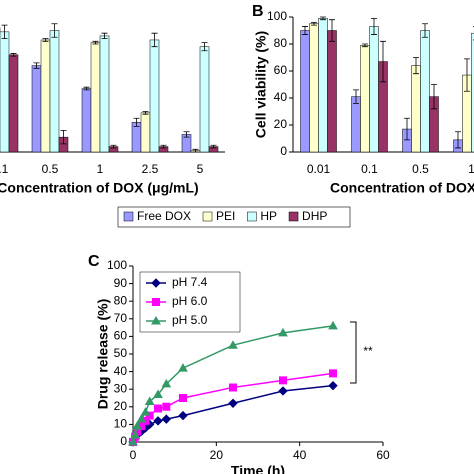 This screenshot has width=474, height=474. Describe the element at coordinates (121, 406) in the screenshot. I see `y-tick-label: 20` at that location.